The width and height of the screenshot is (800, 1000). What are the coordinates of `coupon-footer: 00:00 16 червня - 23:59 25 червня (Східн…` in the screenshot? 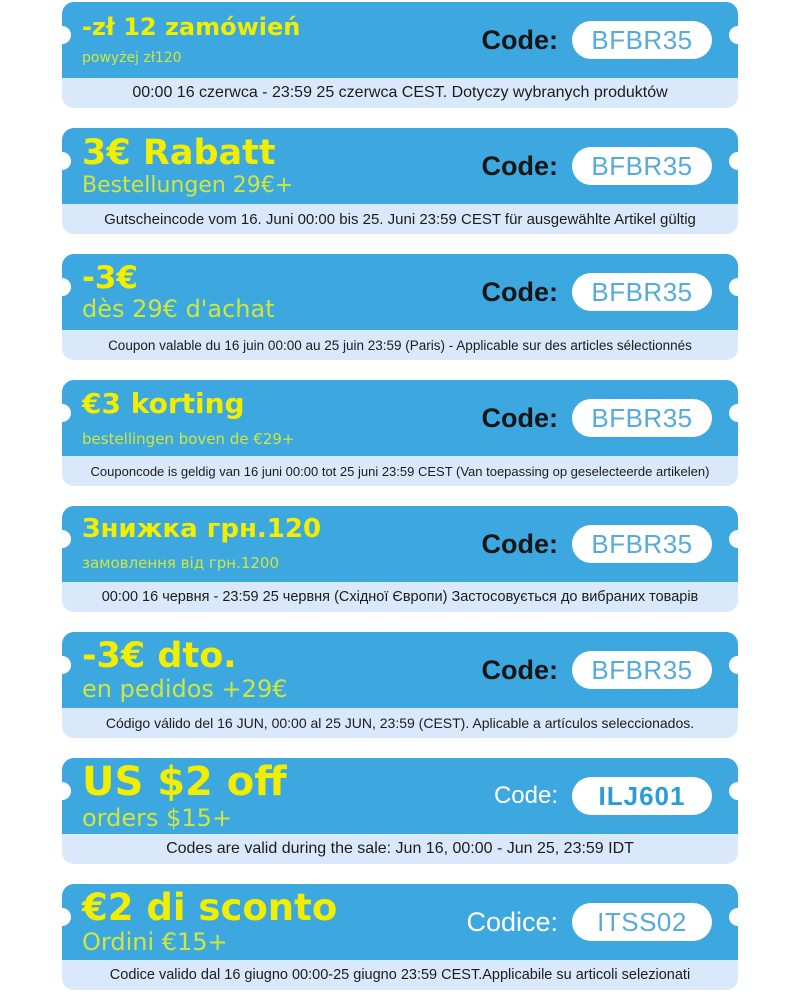 It's located at (400, 597).